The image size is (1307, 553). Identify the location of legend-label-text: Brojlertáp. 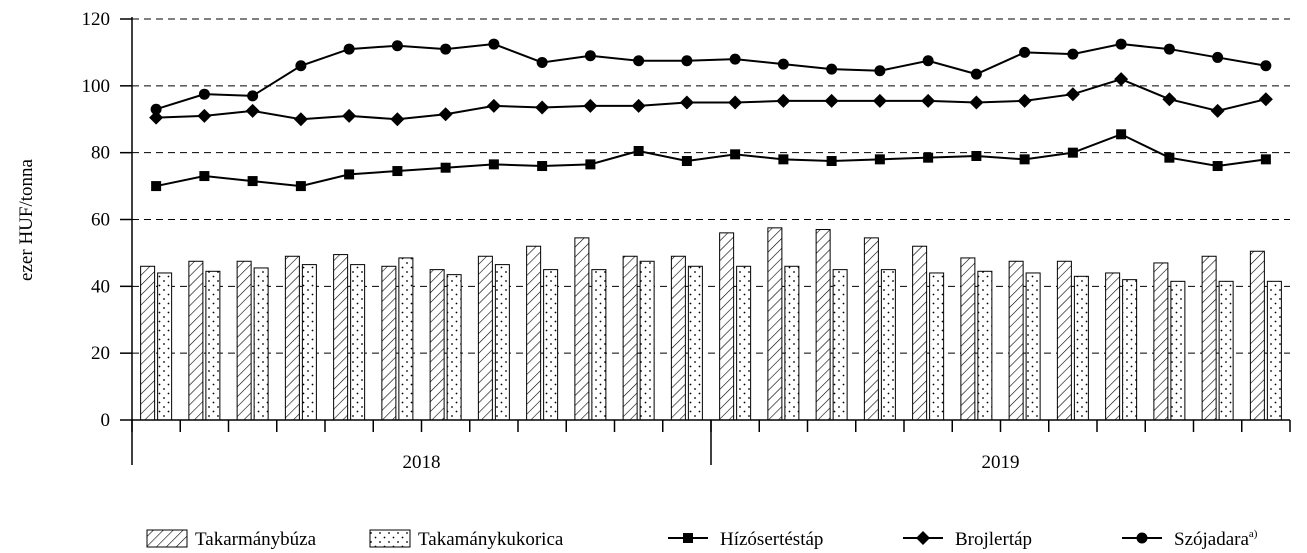
(993, 539).